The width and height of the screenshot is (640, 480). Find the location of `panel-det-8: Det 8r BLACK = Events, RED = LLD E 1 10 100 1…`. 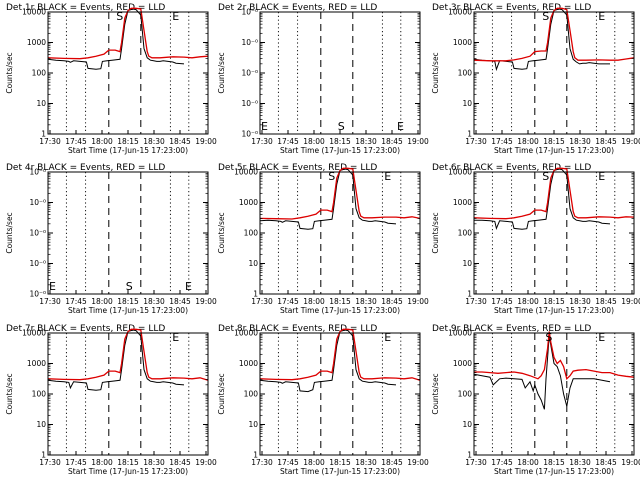

panel-det-8: Det 8r BLACK = Events, RED = LLD E 1 10 100 1… is located at coordinates (323, 400).